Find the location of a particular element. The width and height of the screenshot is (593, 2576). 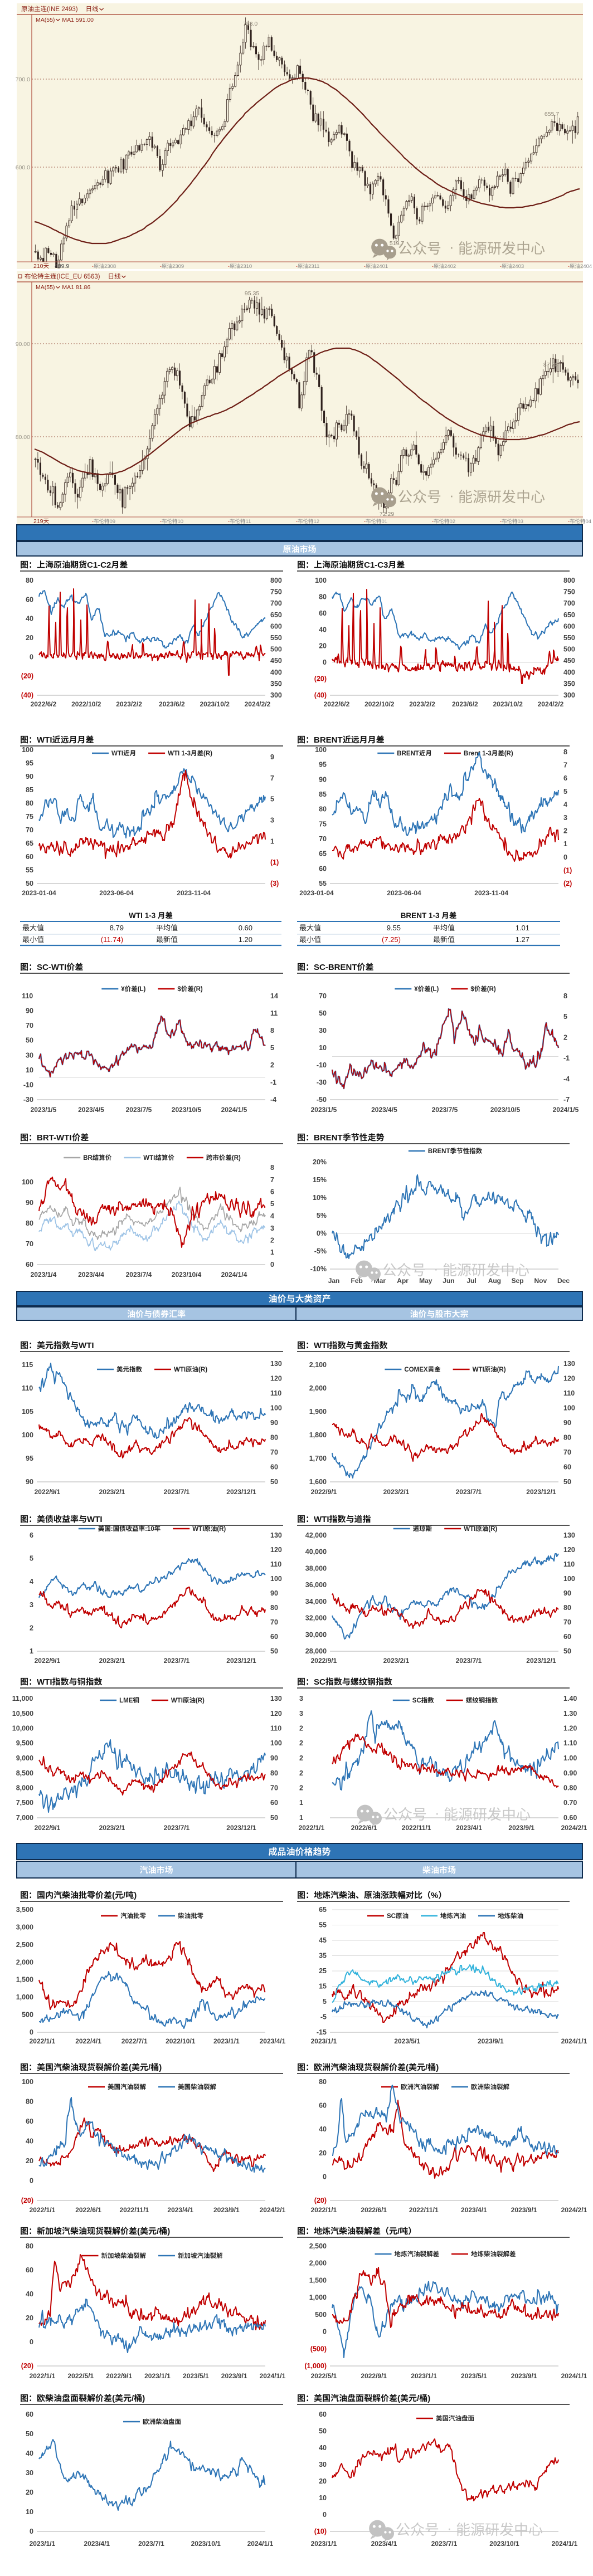

svg-text: 80.00 is located at coordinates (23, 437).